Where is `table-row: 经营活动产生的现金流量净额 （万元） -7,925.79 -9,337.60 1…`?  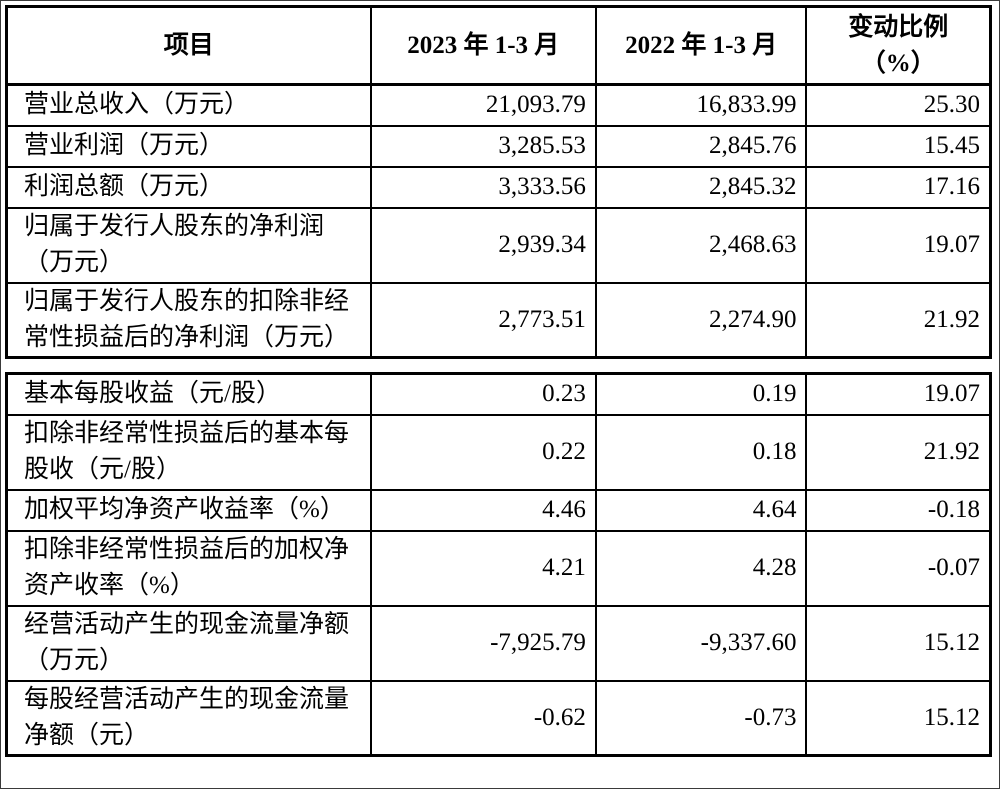 table-row: 经营活动产生的现金流量净额 （万元） -7,925.79 -9,337.60 1… is located at coordinates (498, 643).